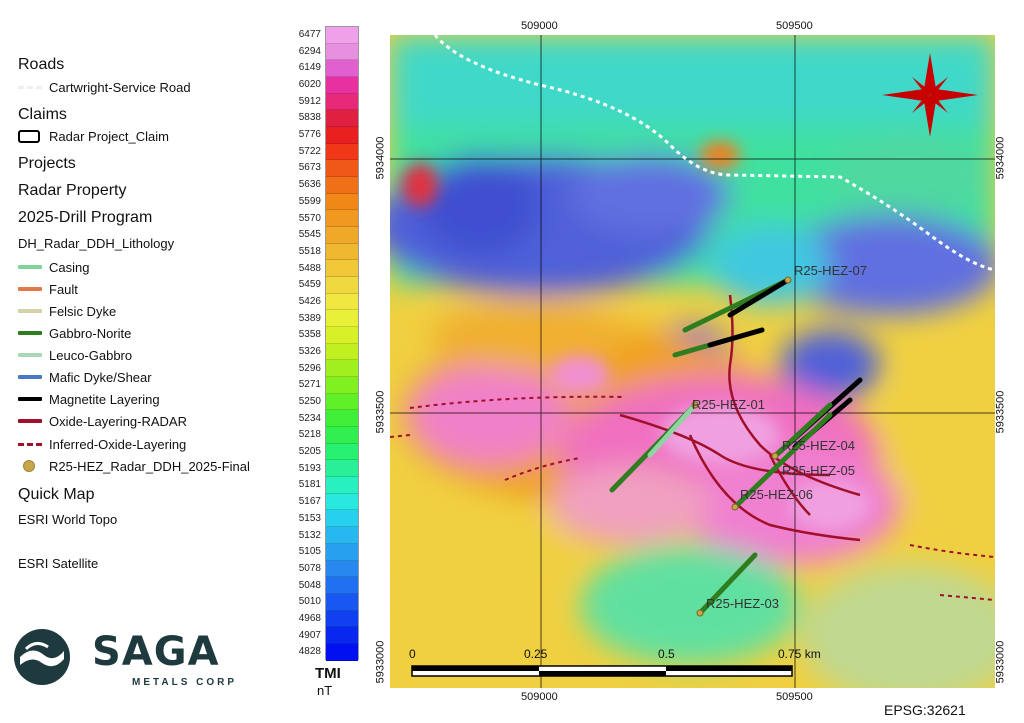 This screenshot has height=723, width=1024. What do you see at coordinates (96, 243) in the screenshot?
I see `legend-lithology-heading: DH_Radar_DDH_Lithology` at bounding box center [96, 243].